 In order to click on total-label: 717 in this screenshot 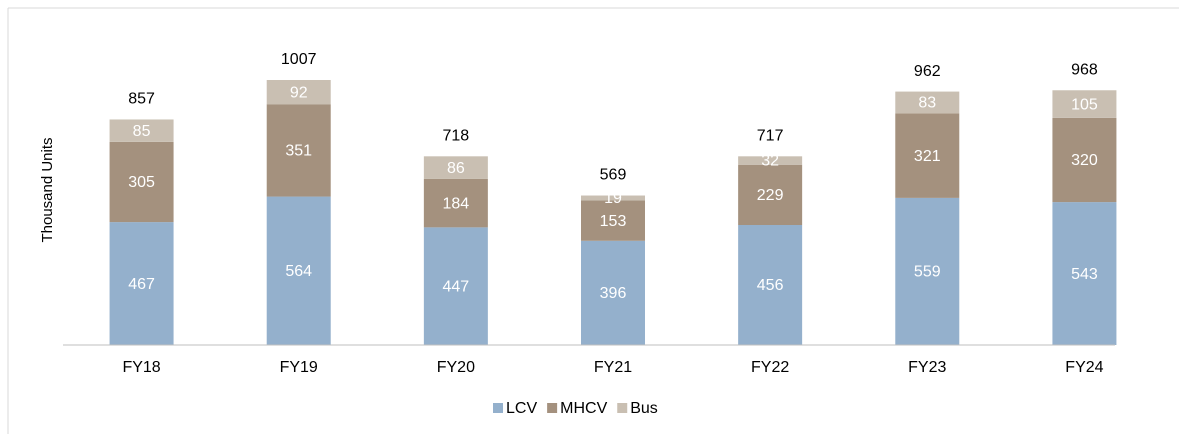, I will do `click(770, 136)`.